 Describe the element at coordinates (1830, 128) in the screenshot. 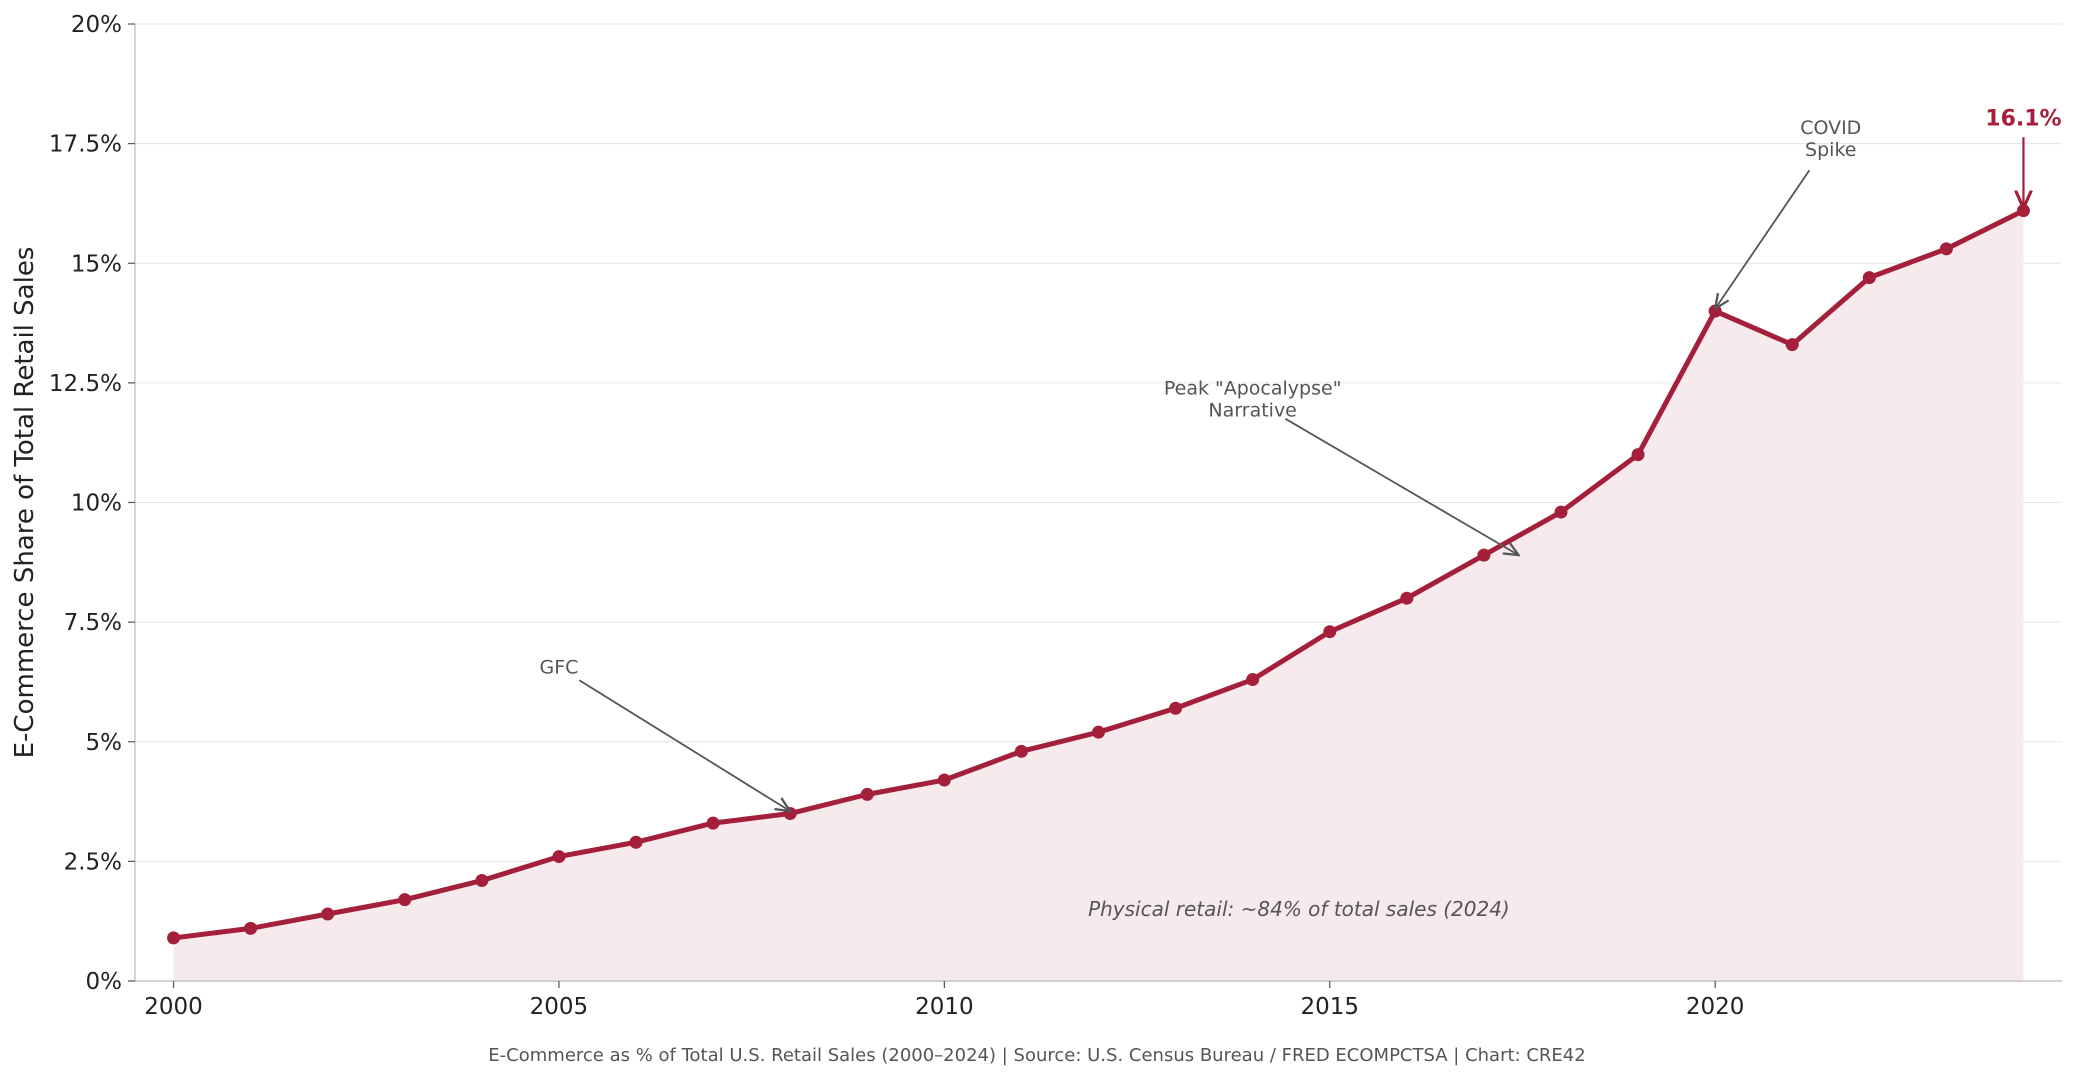

I see `annotation-label-line: COVID` at that location.